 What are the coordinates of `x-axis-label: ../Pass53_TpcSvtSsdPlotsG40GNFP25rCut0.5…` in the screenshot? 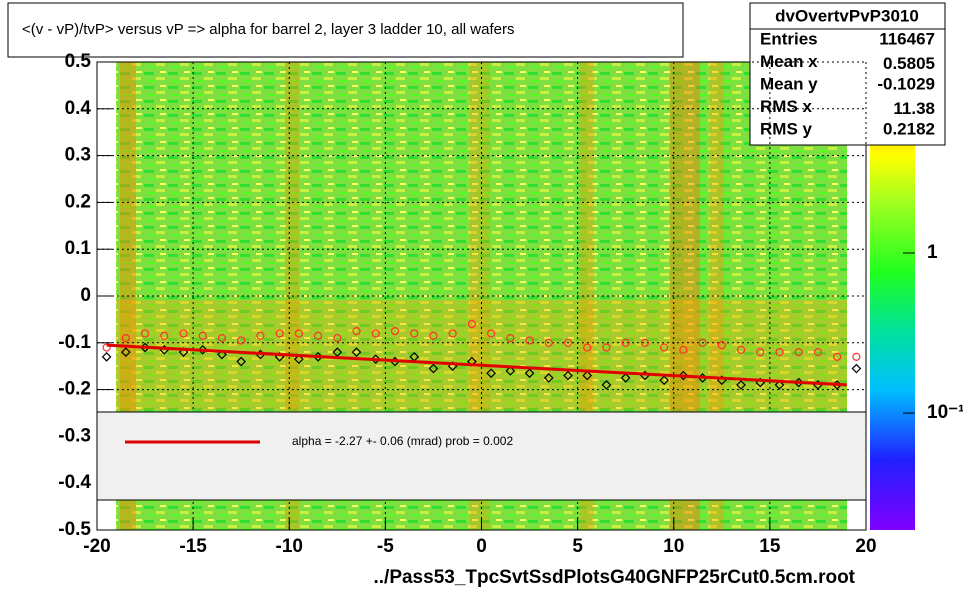 It's located at (614, 577).